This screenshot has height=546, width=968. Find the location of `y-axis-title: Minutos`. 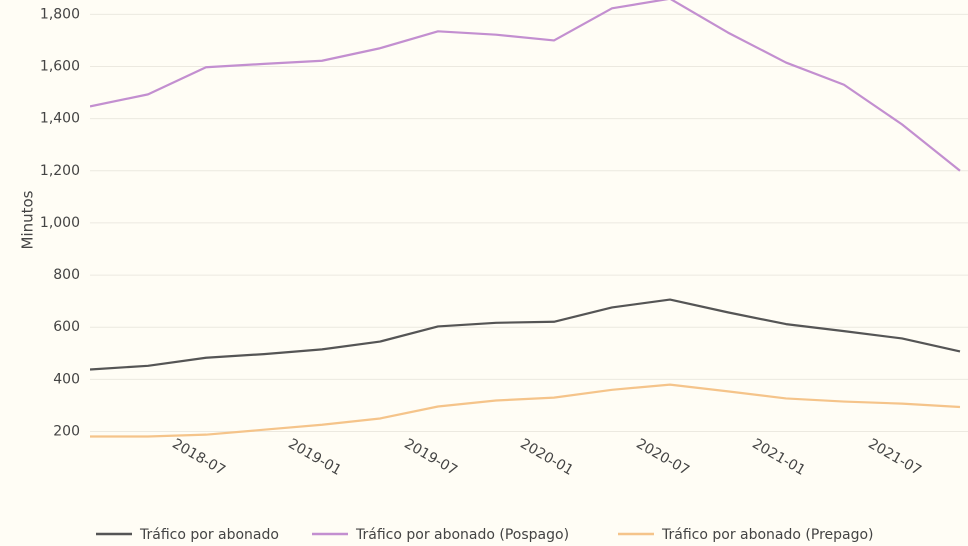

y-axis-title: Minutos is located at coordinates (28, 219).